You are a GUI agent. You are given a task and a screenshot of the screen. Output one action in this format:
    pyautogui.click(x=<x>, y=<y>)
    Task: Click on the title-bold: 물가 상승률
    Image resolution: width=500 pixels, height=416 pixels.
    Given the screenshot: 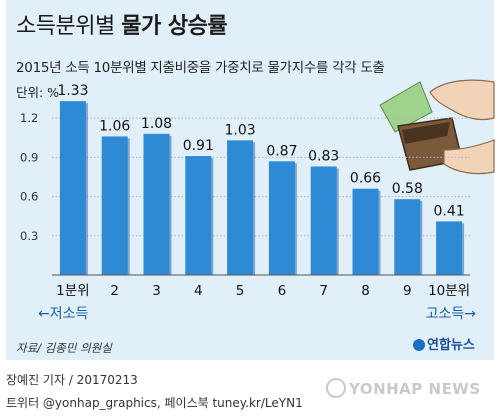 What is the action you would take?
    pyautogui.click(x=174, y=26)
    